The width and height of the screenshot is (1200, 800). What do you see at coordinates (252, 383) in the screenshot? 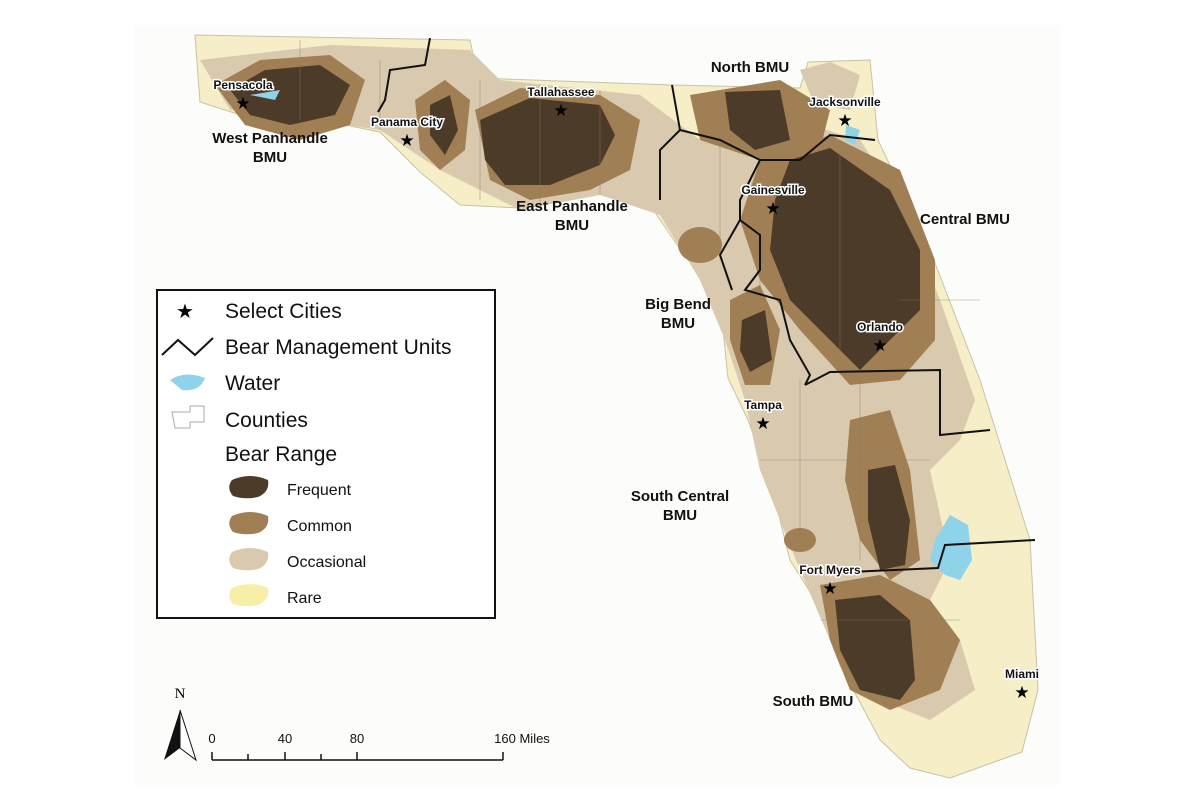
I see `legend-item: Water` at bounding box center [252, 383].